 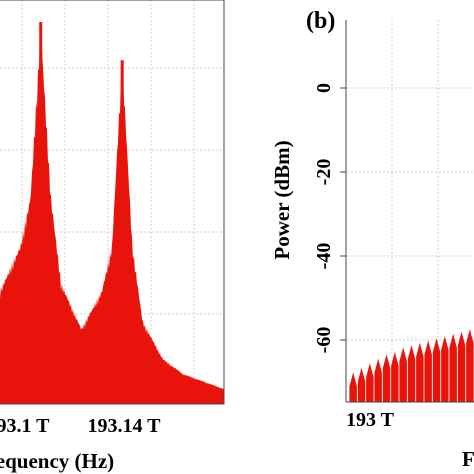 I want to click on panel-b-y-tick-label: -20, so click(x=324, y=172).